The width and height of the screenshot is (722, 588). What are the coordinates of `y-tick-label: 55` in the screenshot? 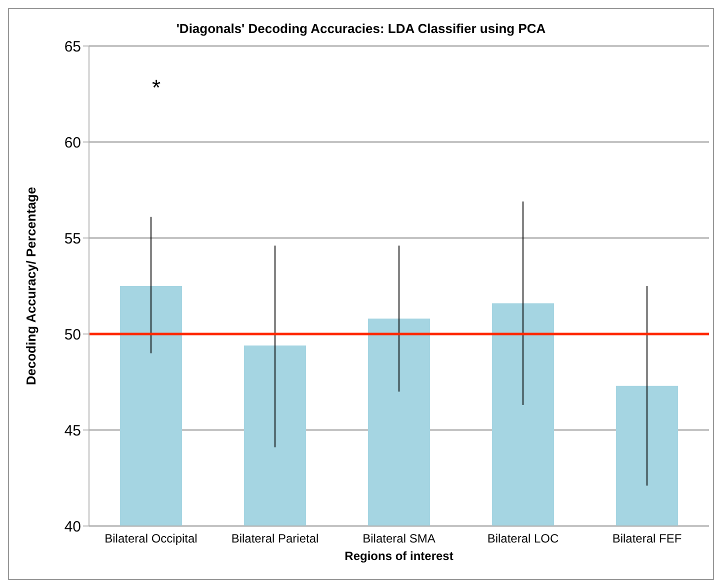 It's located at (72, 239).